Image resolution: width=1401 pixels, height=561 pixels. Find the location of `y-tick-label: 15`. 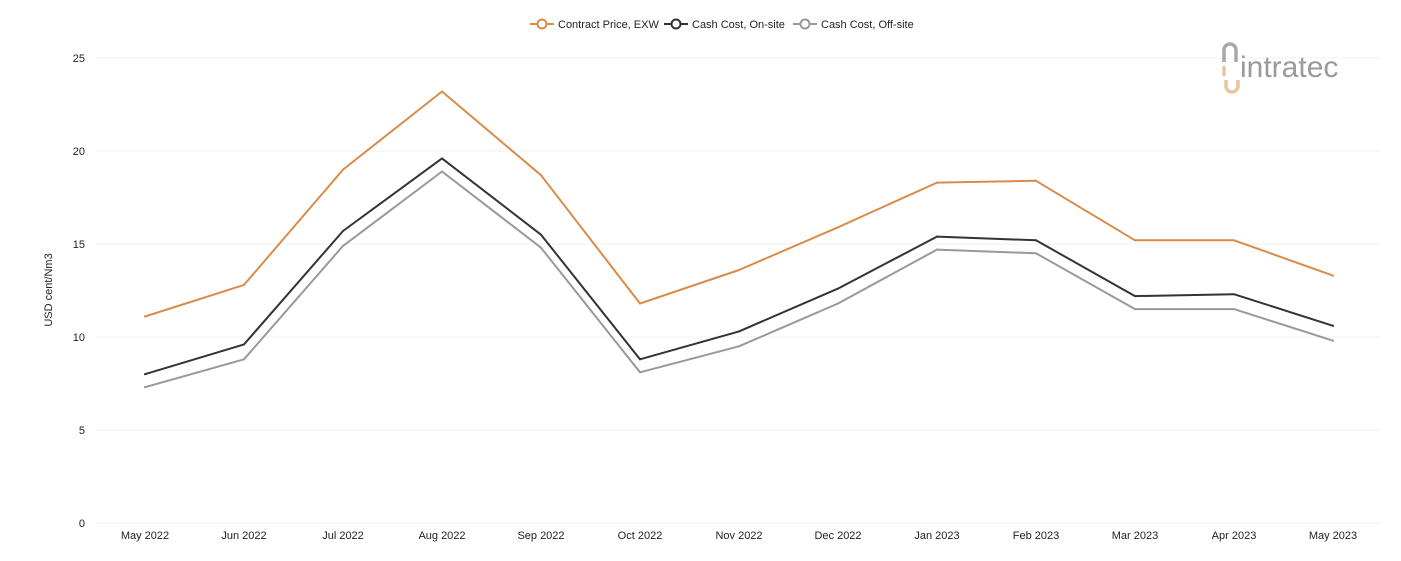

y-tick-label: 15 is located at coordinates (79, 245).